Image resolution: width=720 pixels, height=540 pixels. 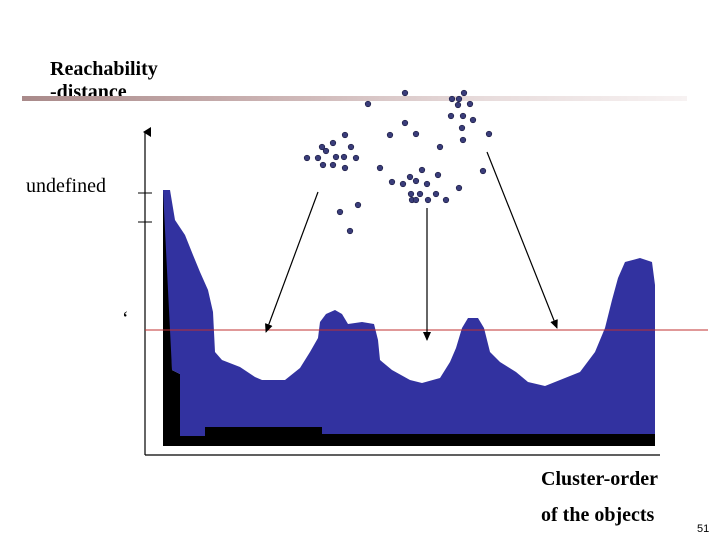 I want to click on data-points, so click(x=398, y=162).